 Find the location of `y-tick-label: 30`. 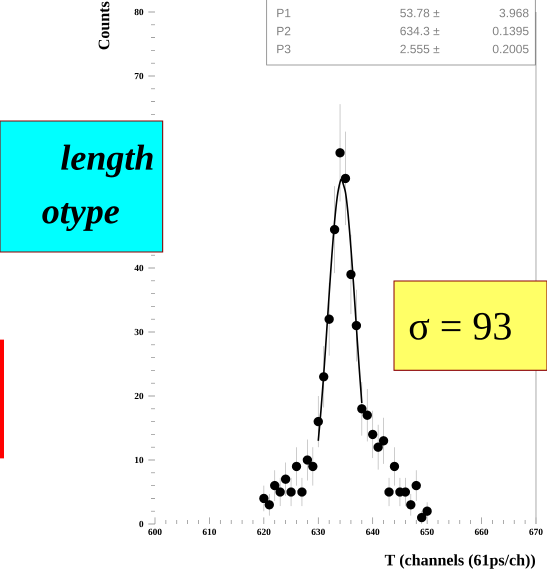

y-tick-label: 30 is located at coordinates (139, 332).